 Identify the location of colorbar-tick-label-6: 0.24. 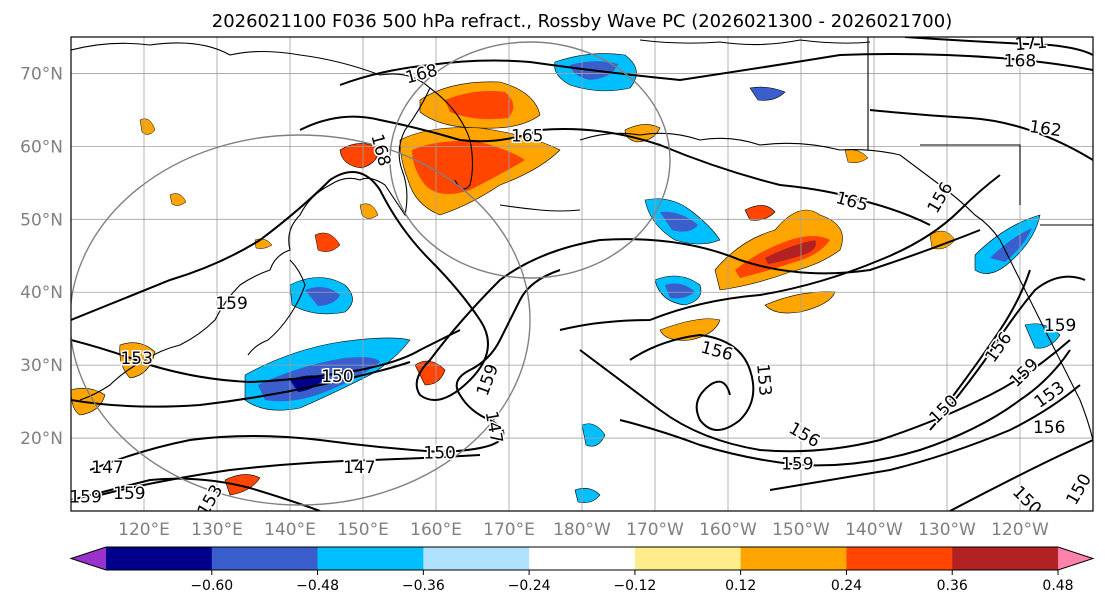
(846, 586).